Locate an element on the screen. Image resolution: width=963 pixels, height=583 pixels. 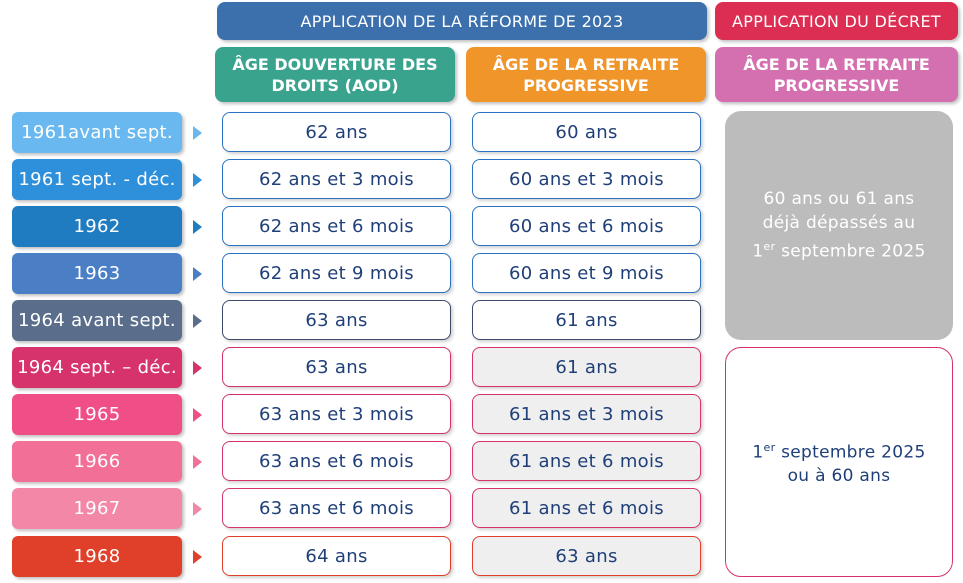
decree-grey-line3: 1er septembre 2025 is located at coordinates (838, 249).